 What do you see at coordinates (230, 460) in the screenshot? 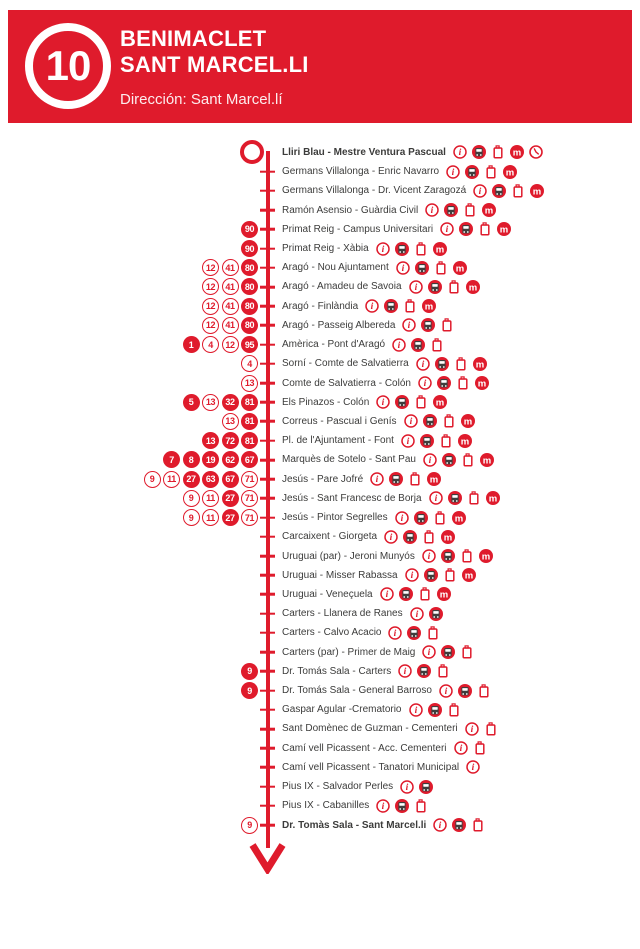
I see `line-badge-62: 62` at bounding box center [230, 460].